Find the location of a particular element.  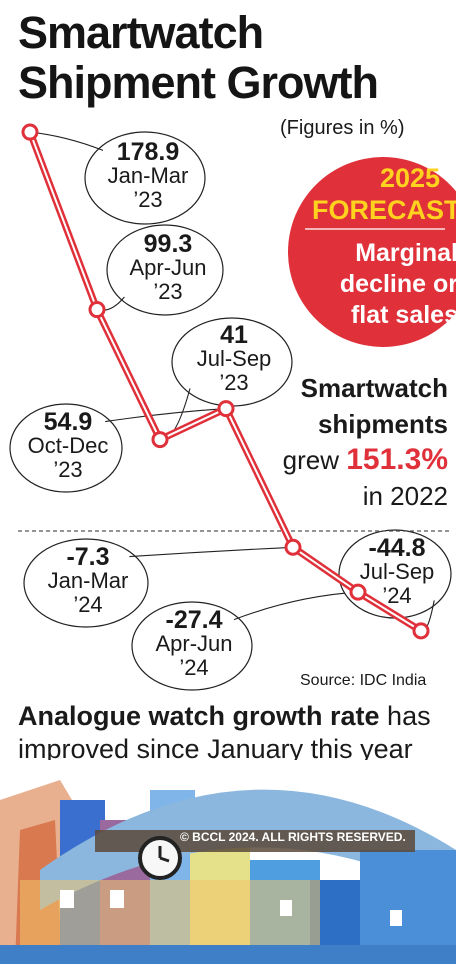

data-label-1: 99.3 Apr-Jun ’23 is located at coordinates (168, 268).